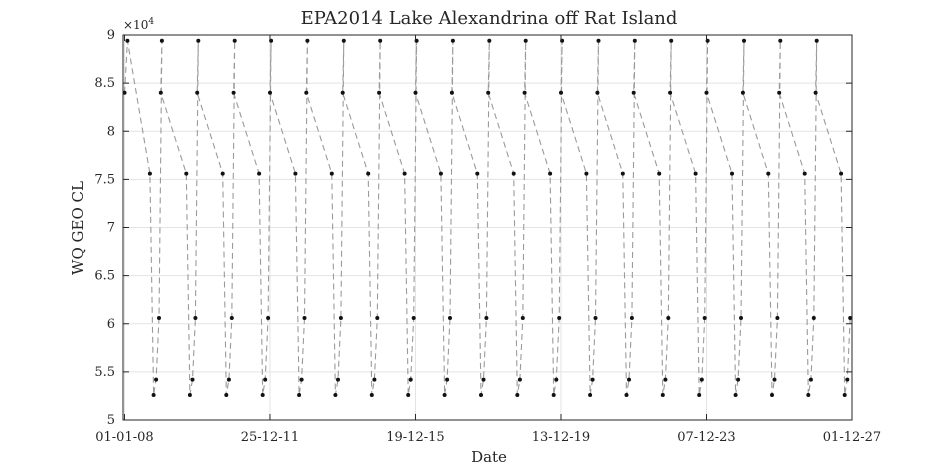  Describe the element at coordinates (111, 228) in the screenshot. I see `y-tick-label: 7` at that location.